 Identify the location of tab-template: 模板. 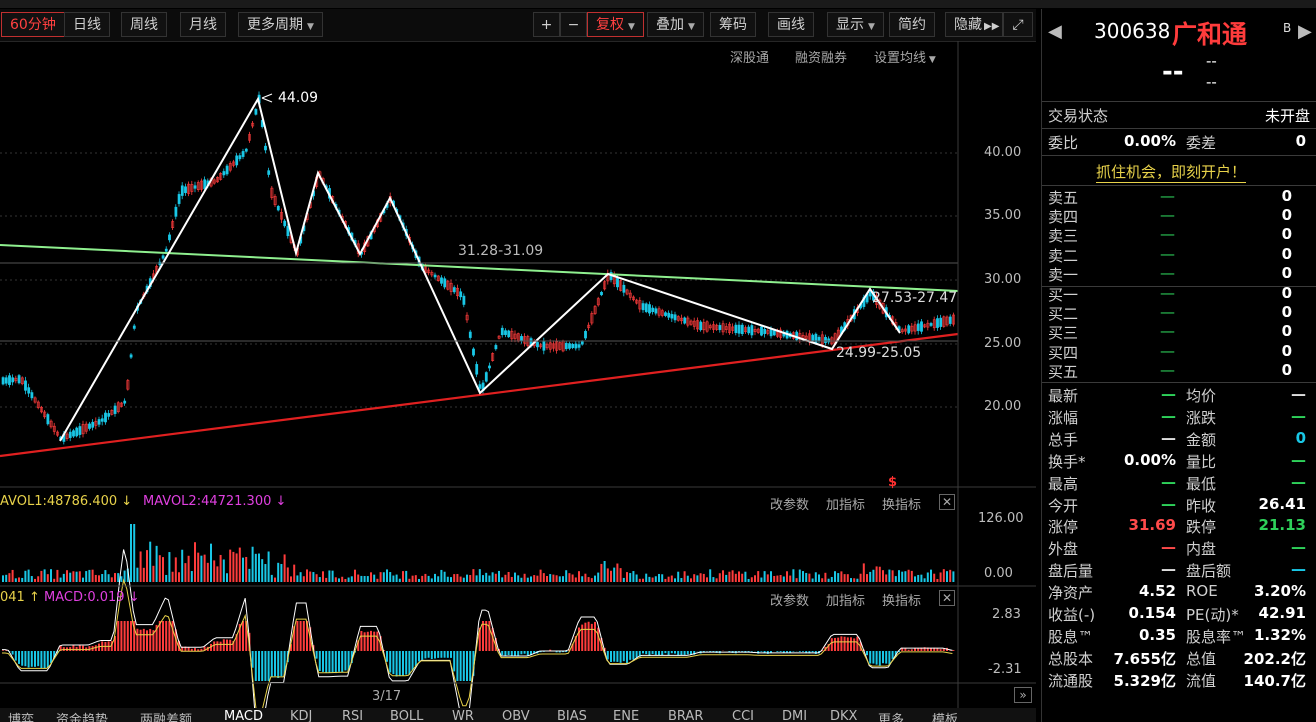
(945, 717).